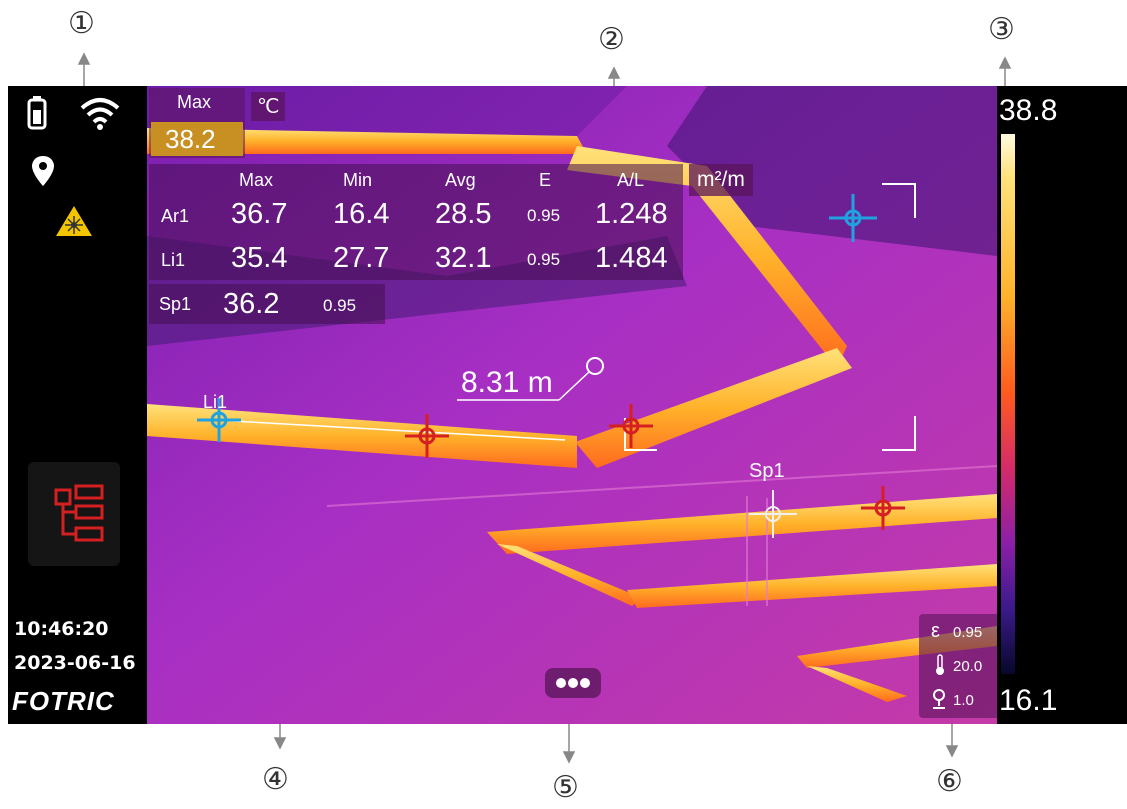 The width and height of the screenshot is (1127, 809). I want to click on callout-6: ⑥, so click(949, 781).